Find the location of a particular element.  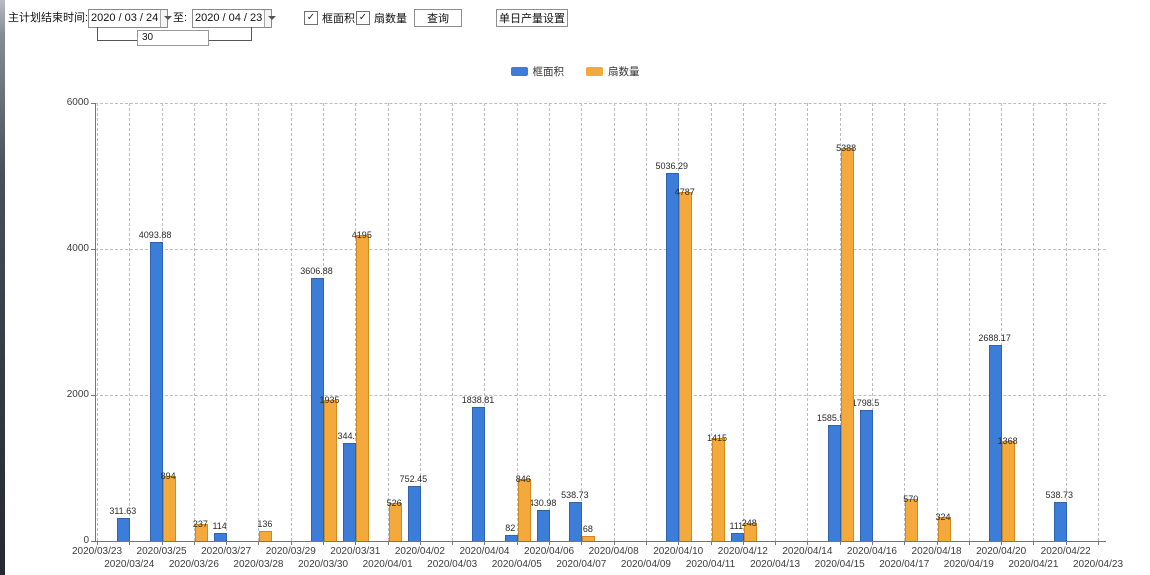

sash-count-checkbox: ✓ 扇数量 is located at coordinates (381, 17).